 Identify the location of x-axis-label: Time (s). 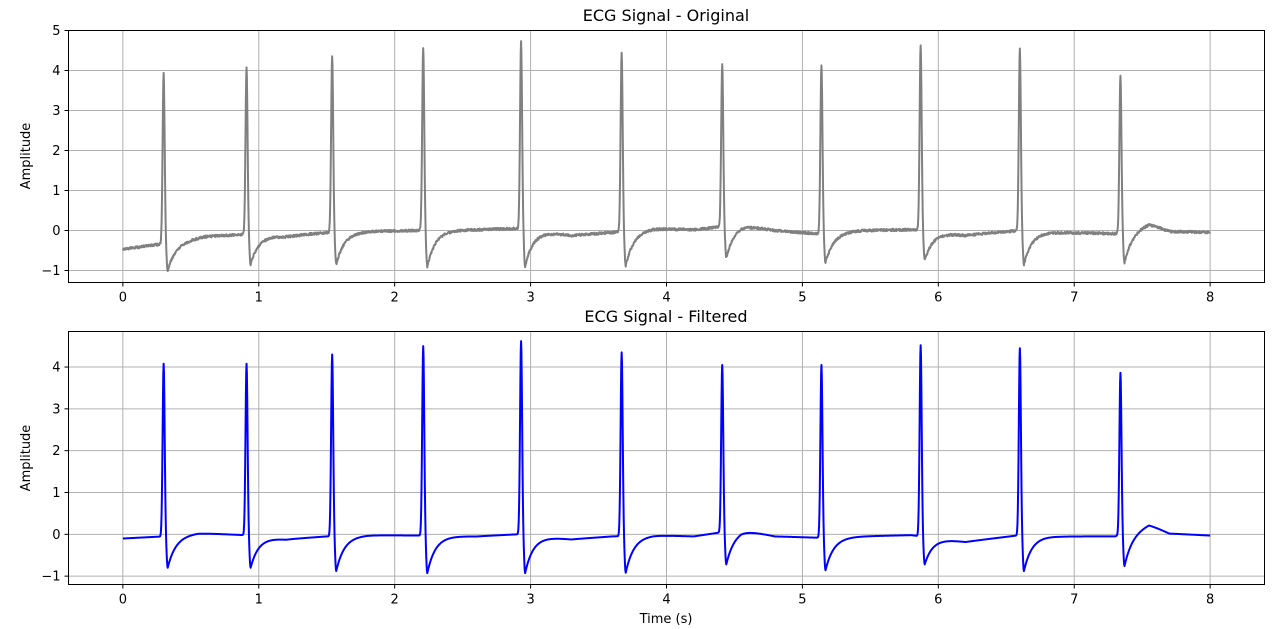
(666, 619).